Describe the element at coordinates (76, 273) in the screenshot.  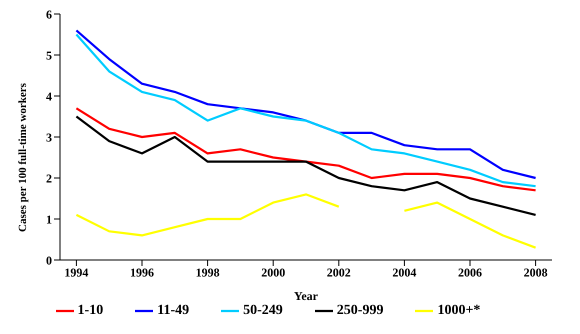
I see `x-tick-label: 1994` at that location.